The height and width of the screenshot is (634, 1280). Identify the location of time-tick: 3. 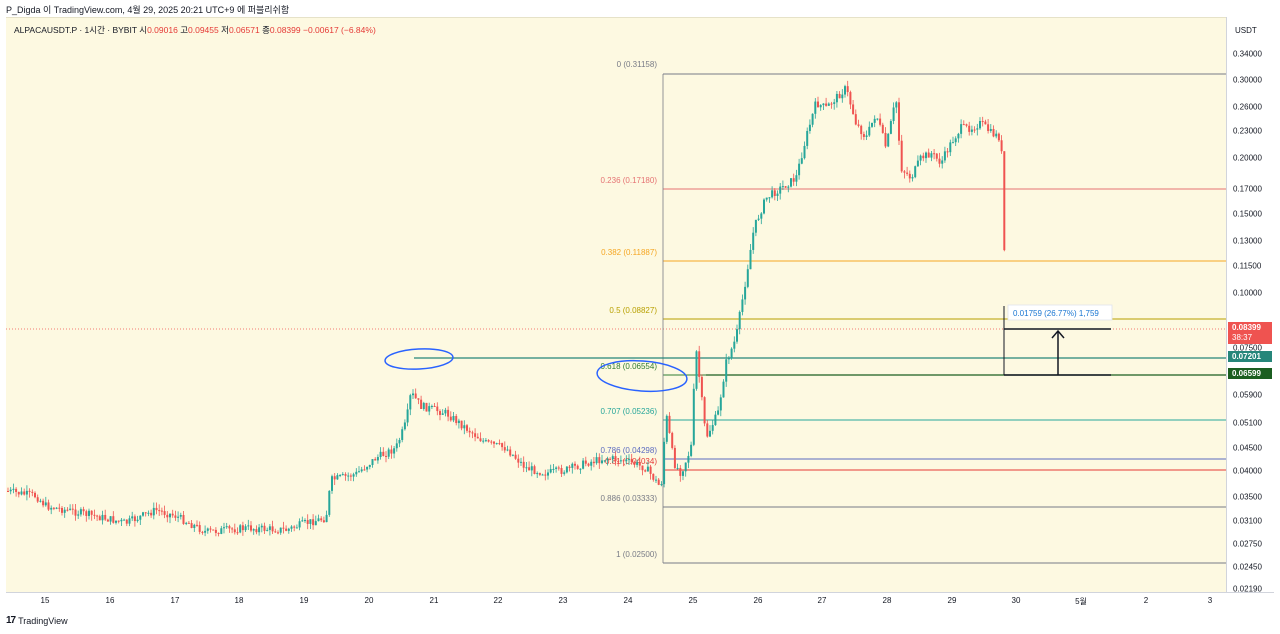
(1210, 600).